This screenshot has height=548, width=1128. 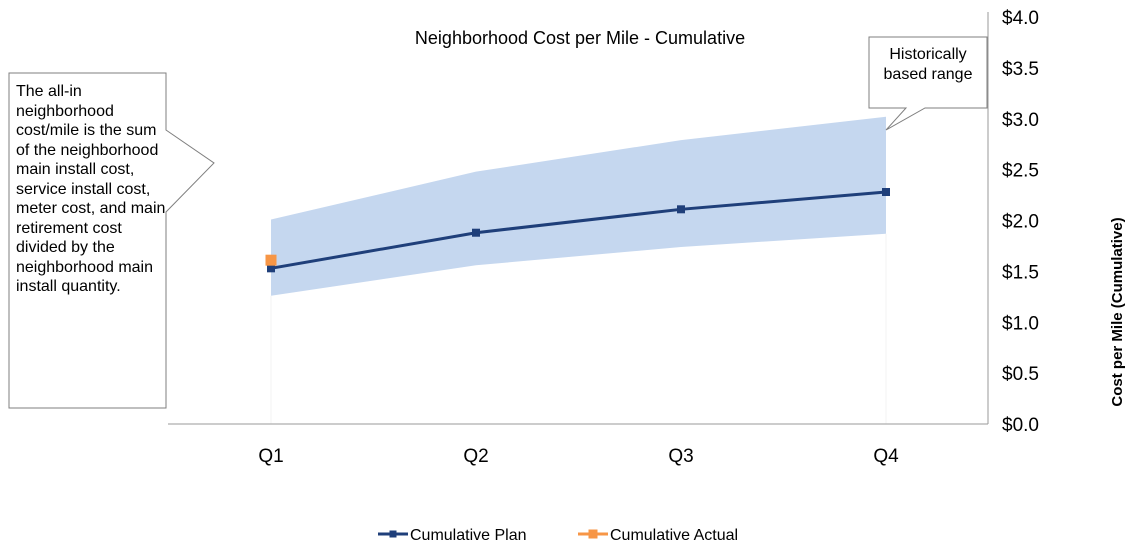 What do you see at coordinates (1020, 171) in the screenshot?
I see `y-tick-label: $2.5` at bounding box center [1020, 171].